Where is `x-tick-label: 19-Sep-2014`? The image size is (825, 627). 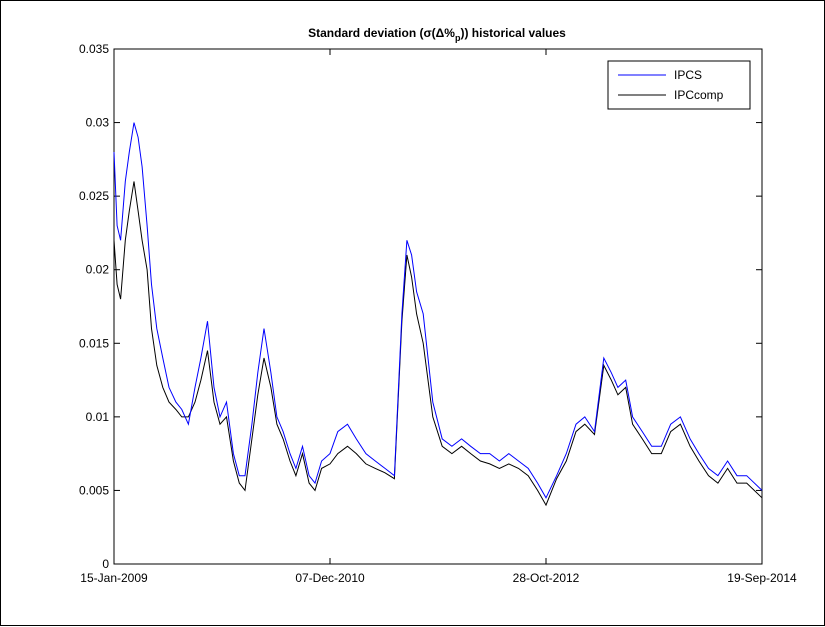
x-tick-label: 19-Sep-2014 is located at coordinates (762, 578).